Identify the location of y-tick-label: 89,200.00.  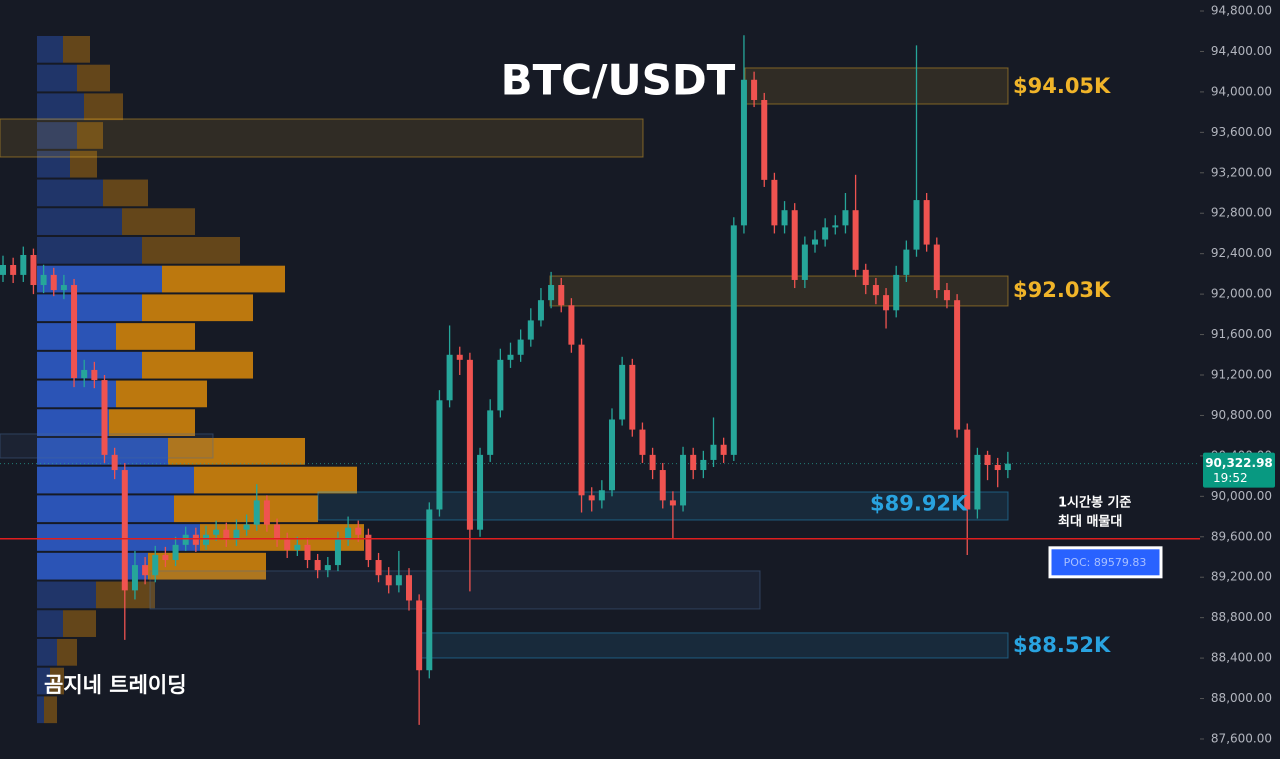
(1241, 577).